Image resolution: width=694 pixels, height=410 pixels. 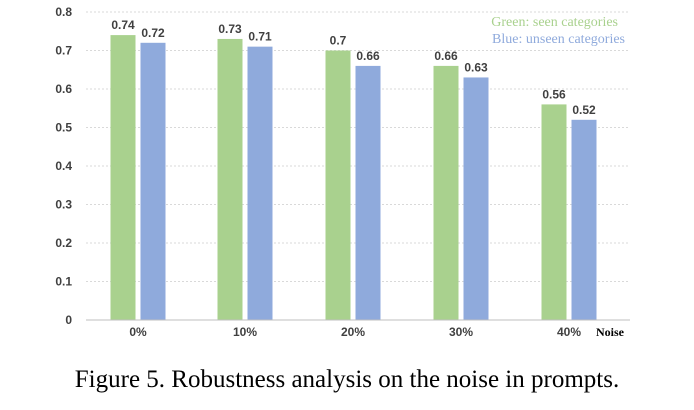 What do you see at coordinates (63, 243) in the screenshot?
I see `y-tick-label: 0.2` at bounding box center [63, 243].